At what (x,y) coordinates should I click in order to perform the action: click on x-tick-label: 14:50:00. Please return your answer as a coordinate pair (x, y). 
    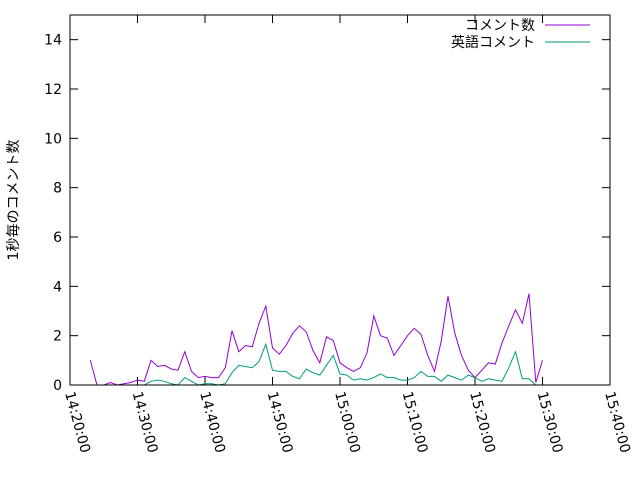
    Looking at the image, I should click on (280, 422).